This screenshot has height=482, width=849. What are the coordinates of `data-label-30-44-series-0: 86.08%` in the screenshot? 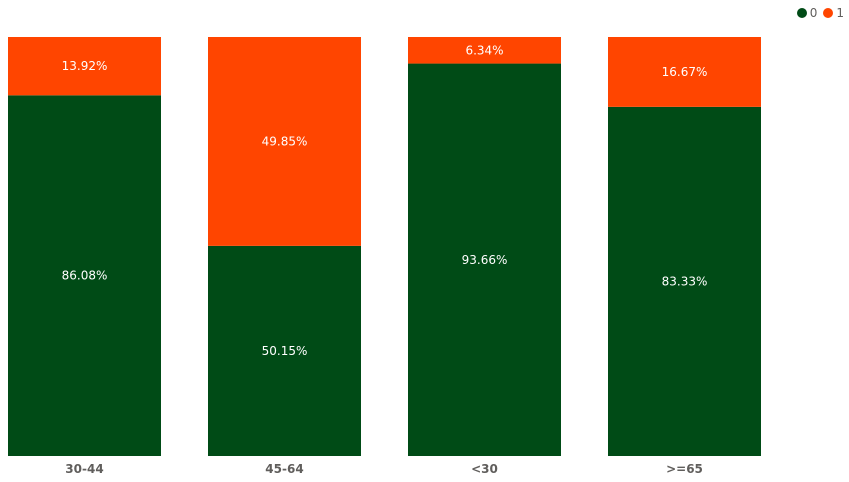 It's located at (85, 276).